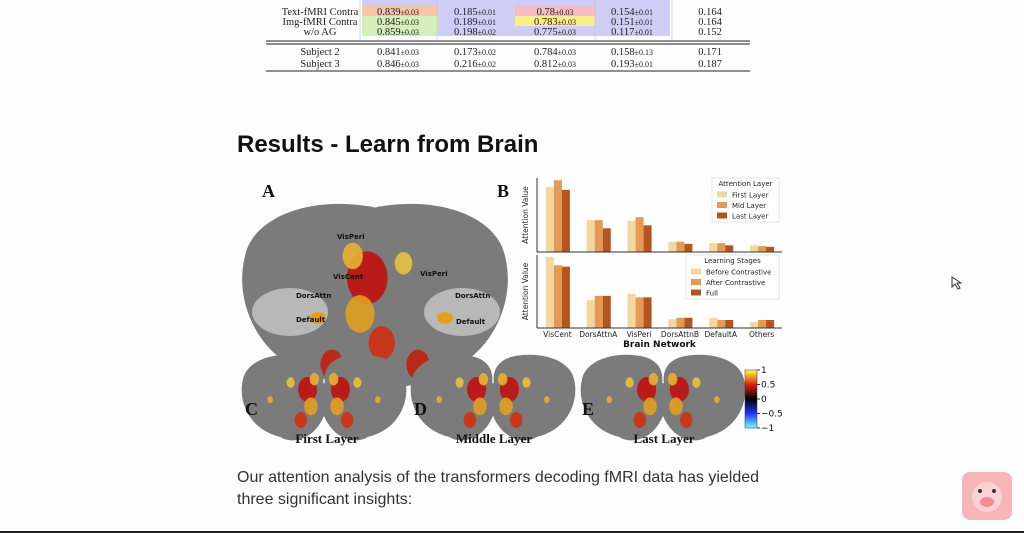 The width and height of the screenshot is (1024, 533). Describe the element at coordinates (720, 334) in the screenshot. I see `x-tick-label: DefaultA` at that location.